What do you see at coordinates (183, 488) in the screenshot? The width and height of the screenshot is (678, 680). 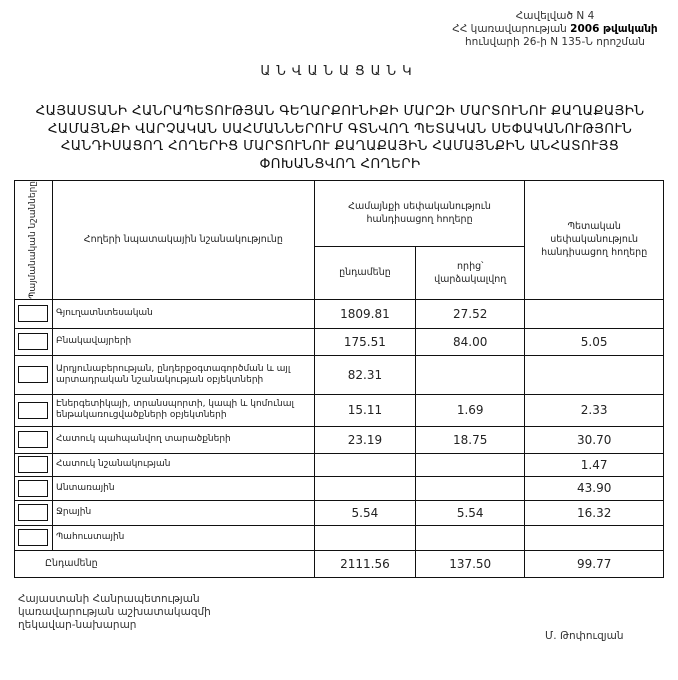 I see `land-purpose: Անտառային` at bounding box center [183, 488].